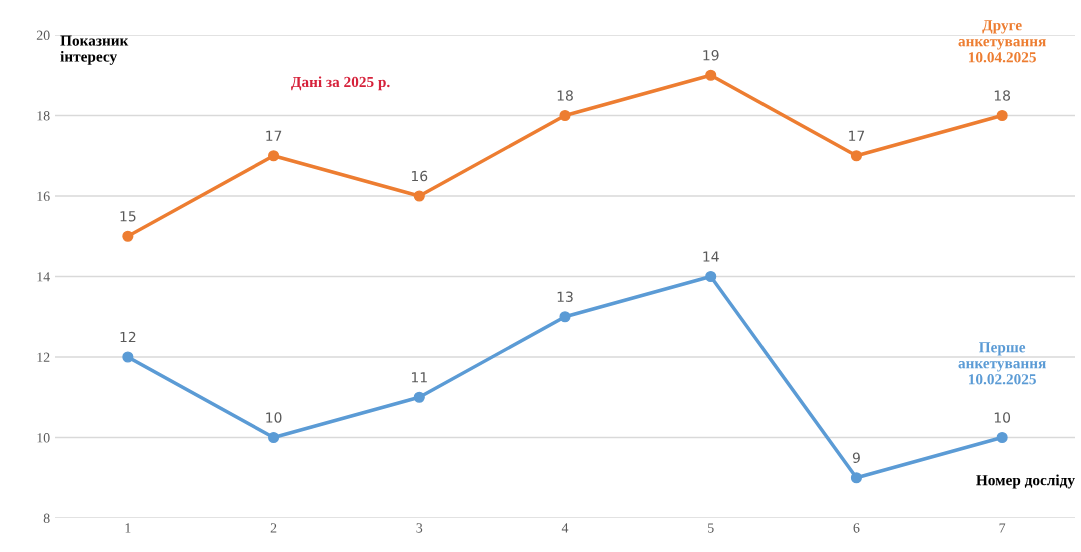 This screenshot has width=1081, height=552. Describe the element at coordinates (128, 528) in the screenshot. I see `x-tick-label: 1` at that location.